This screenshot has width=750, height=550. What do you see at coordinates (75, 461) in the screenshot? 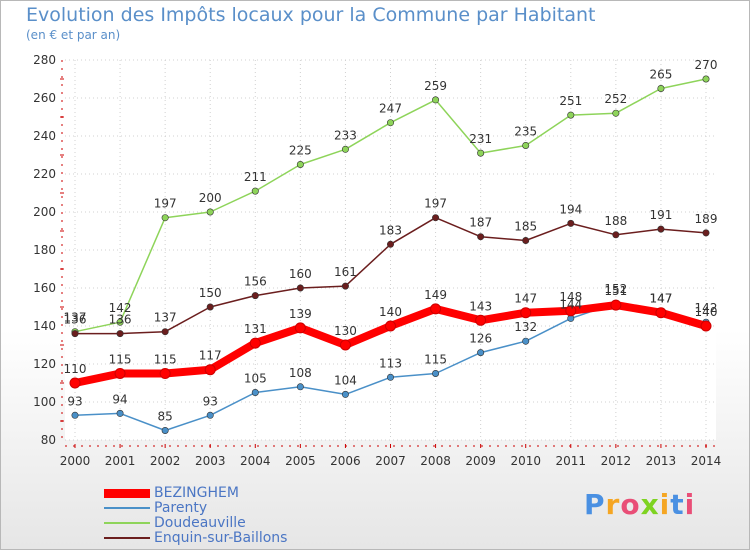
I see `x-tick-label: 2000` at bounding box center [75, 461].